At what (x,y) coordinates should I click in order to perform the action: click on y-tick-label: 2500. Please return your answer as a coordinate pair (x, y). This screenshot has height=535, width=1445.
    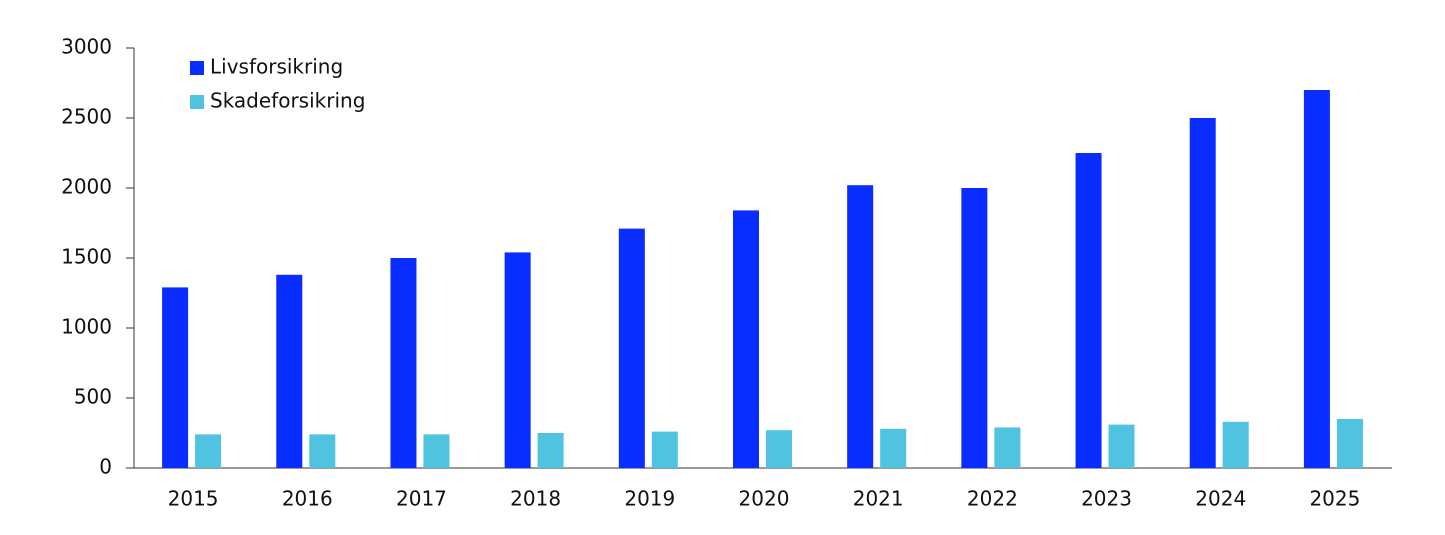
    Looking at the image, I should click on (86, 117).